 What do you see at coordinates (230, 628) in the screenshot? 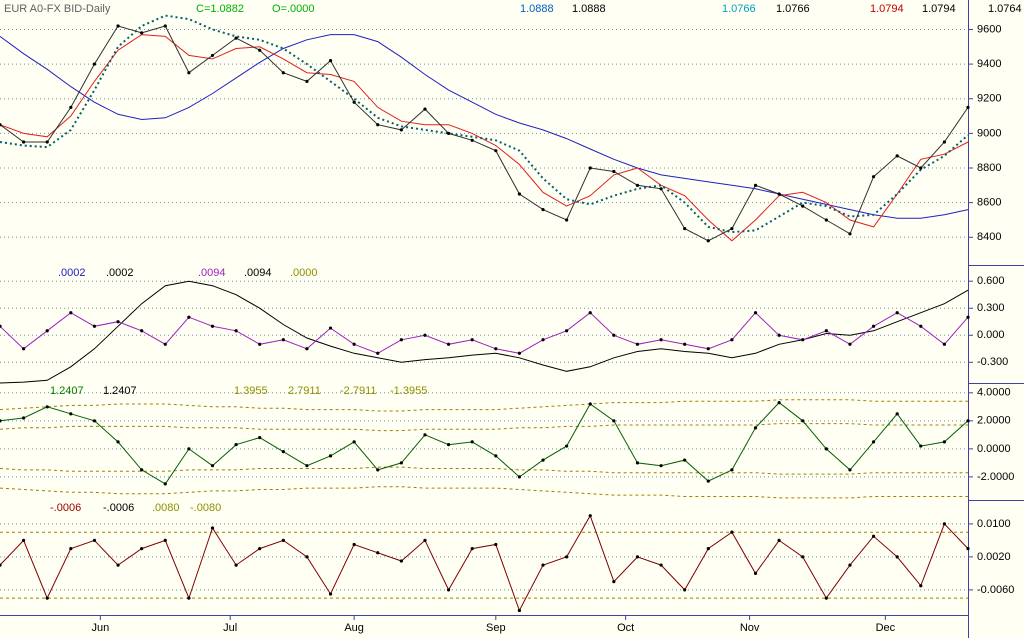
I see `x-tick-label: Jul` at bounding box center [230, 628].